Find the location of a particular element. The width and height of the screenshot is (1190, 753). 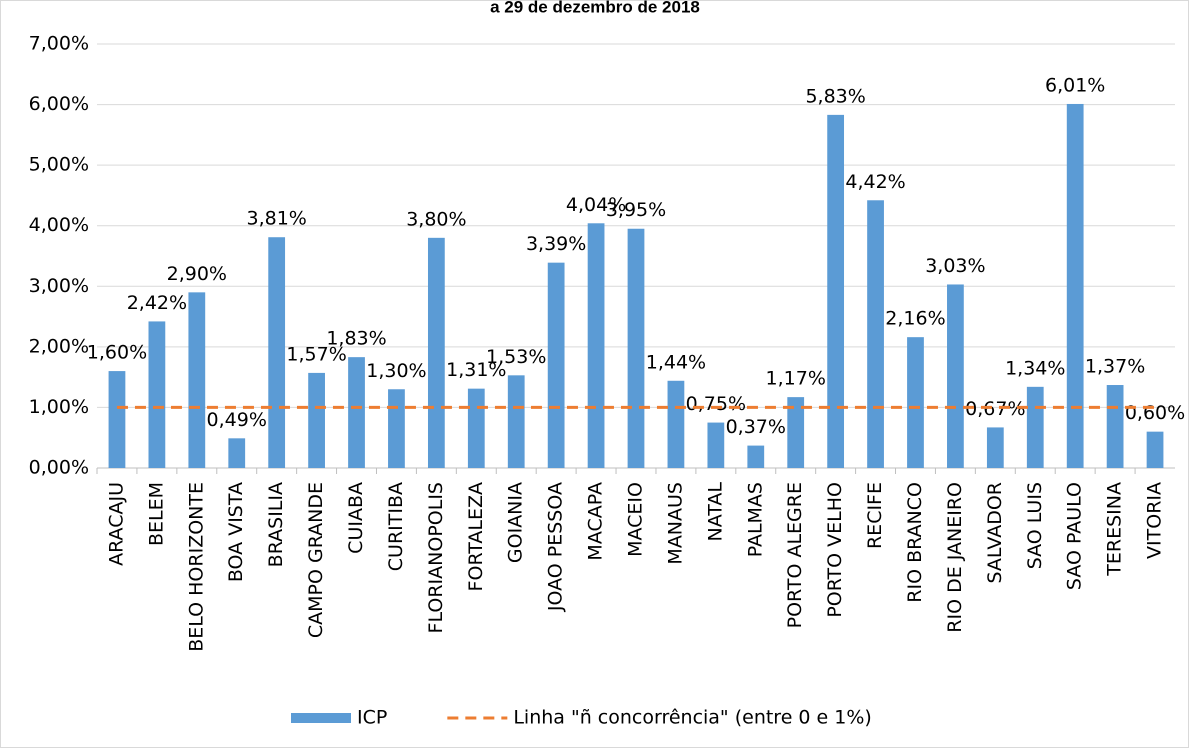

x-tick-label: SAO LUIS is located at coordinates (1035, 525).